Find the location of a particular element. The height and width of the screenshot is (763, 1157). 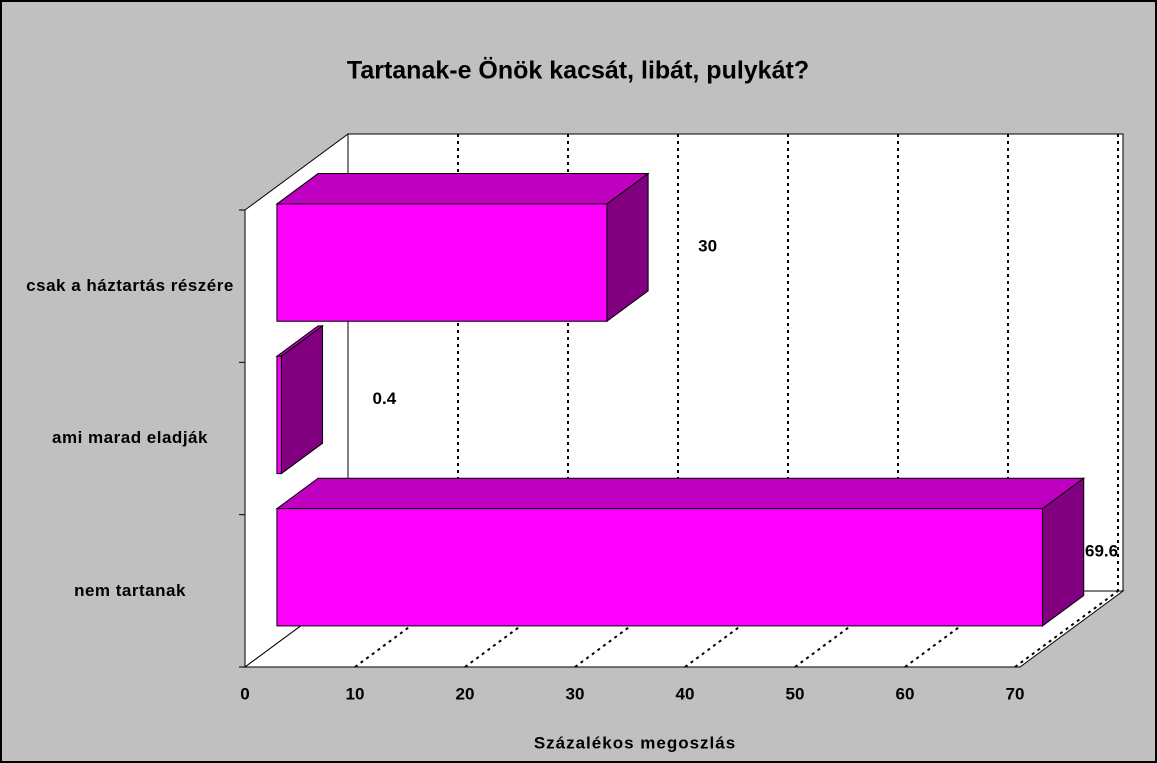

grid-line is located at coordinates (1066, 629).